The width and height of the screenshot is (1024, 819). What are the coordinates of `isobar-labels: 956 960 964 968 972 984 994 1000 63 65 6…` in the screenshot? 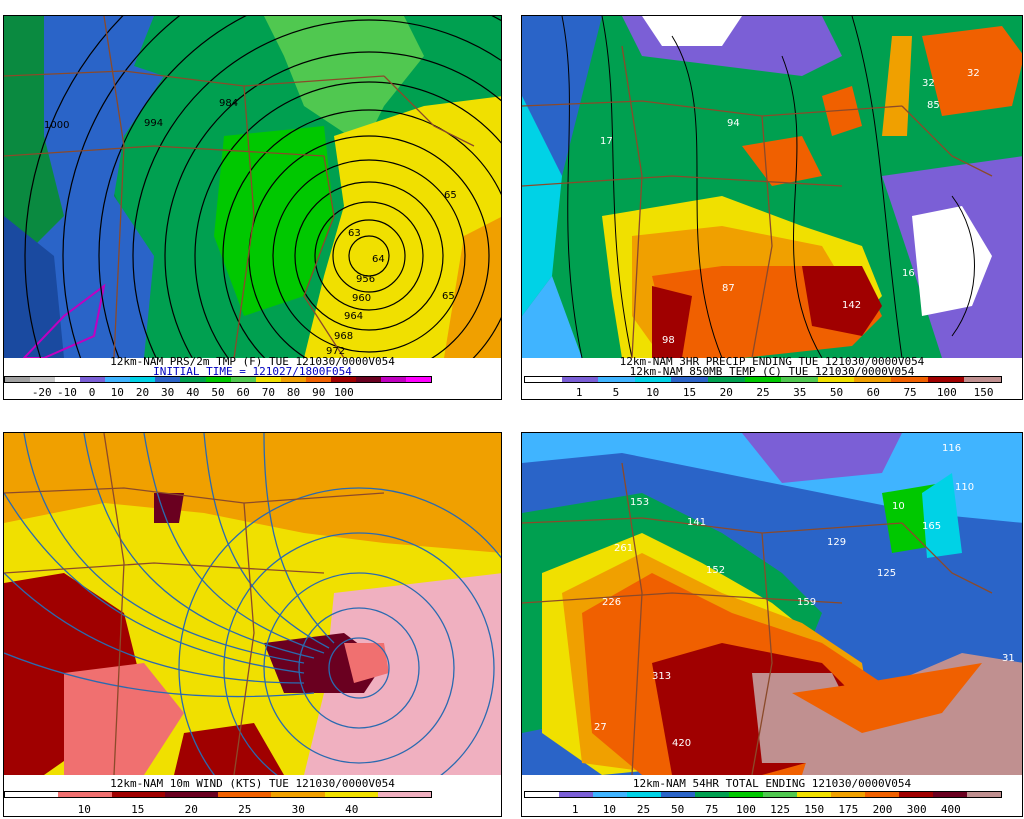 It's located at (250, 227).